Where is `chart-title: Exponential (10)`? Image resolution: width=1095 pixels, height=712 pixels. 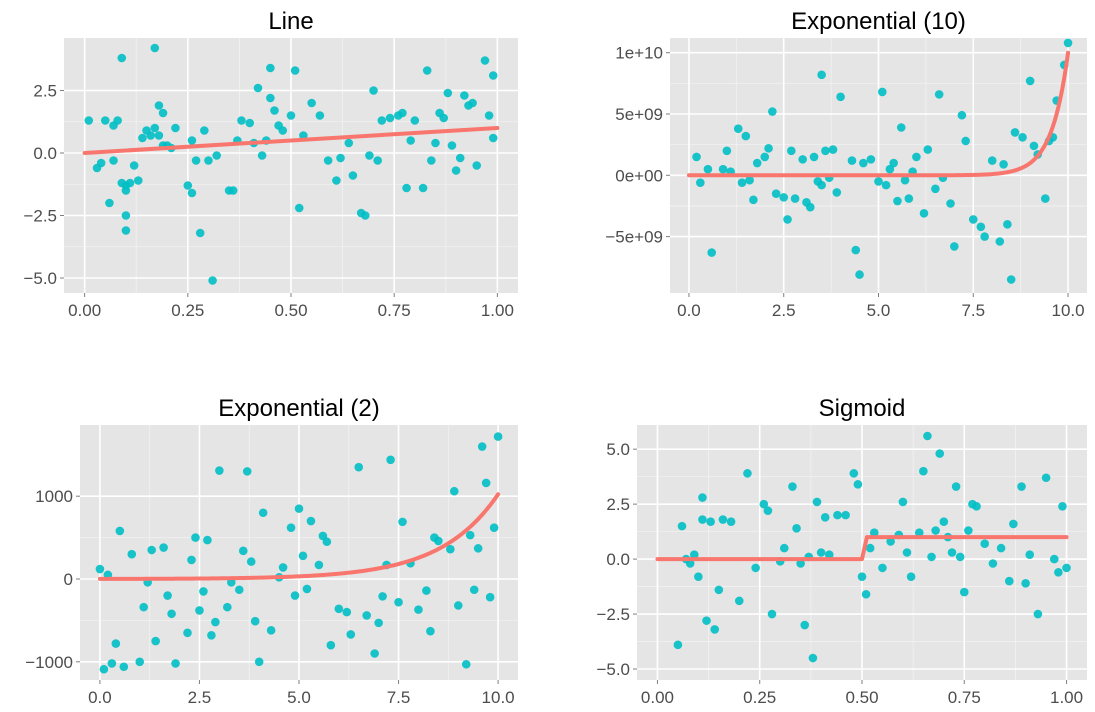 chart-title: Exponential (10) is located at coordinates (878, 21).